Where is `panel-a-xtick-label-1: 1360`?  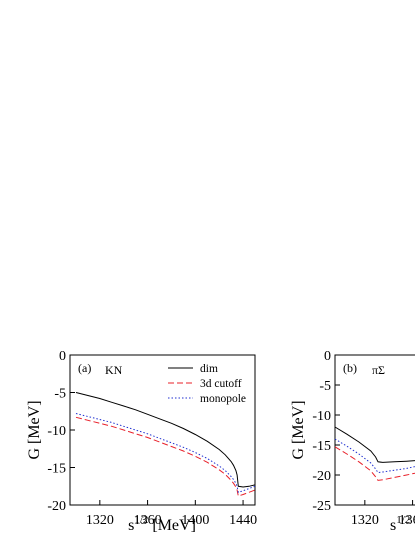 panel-a-xtick-label-1: 1360 is located at coordinates (148, 520).